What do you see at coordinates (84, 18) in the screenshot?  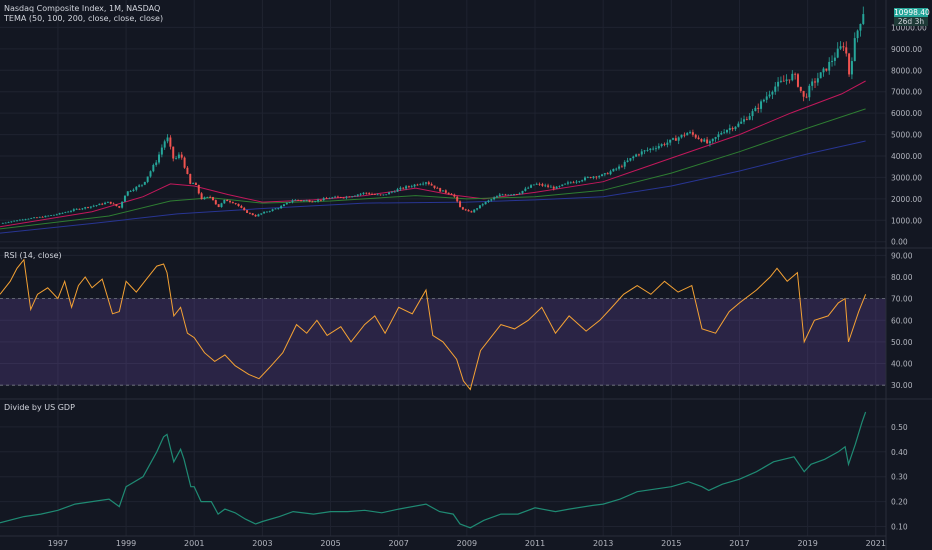 I see `tema-legend: TEMA (50, 100, 200, close, close, close)` at bounding box center [84, 18].